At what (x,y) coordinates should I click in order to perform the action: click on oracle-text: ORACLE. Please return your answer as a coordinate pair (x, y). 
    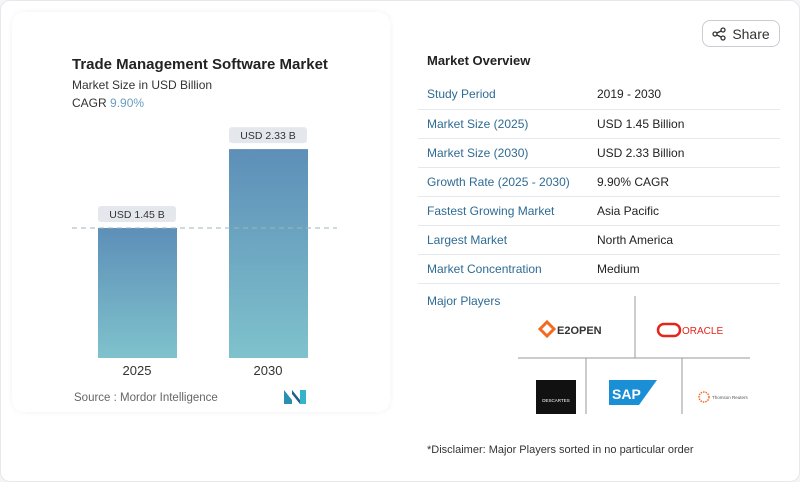
    Looking at the image, I should click on (702, 331).